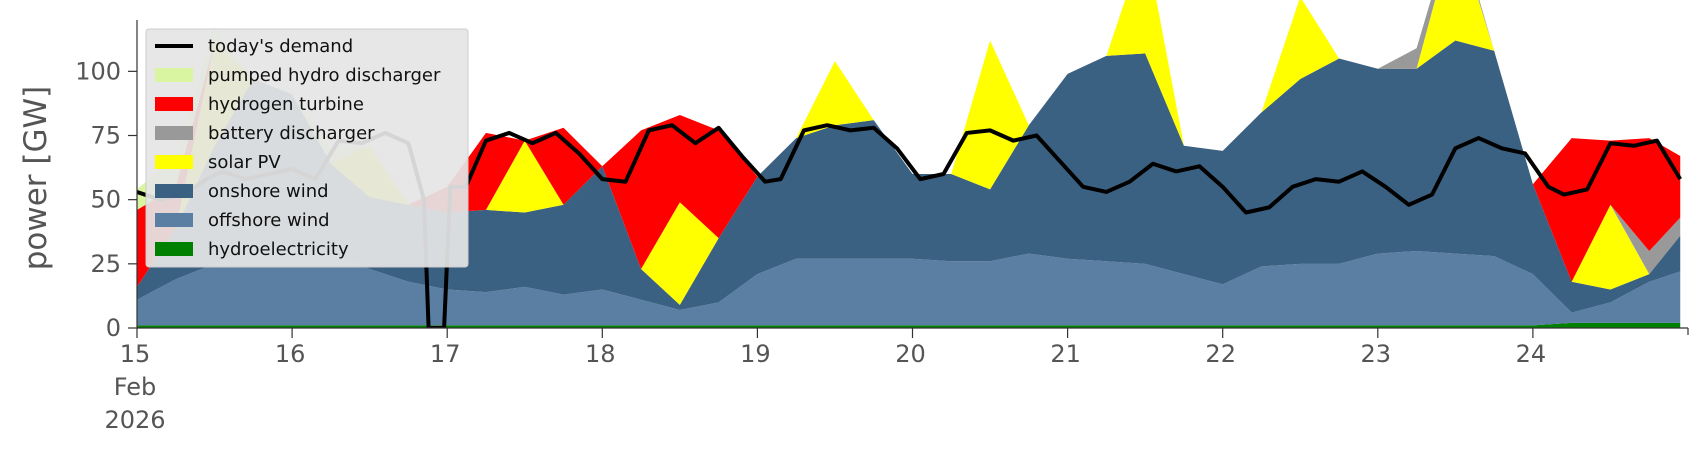 The width and height of the screenshot is (1706, 460). What do you see at coordinates (268, 191) in the screenshot?
I see `legend-label: onshore wind` at bounding box center [268, 191].